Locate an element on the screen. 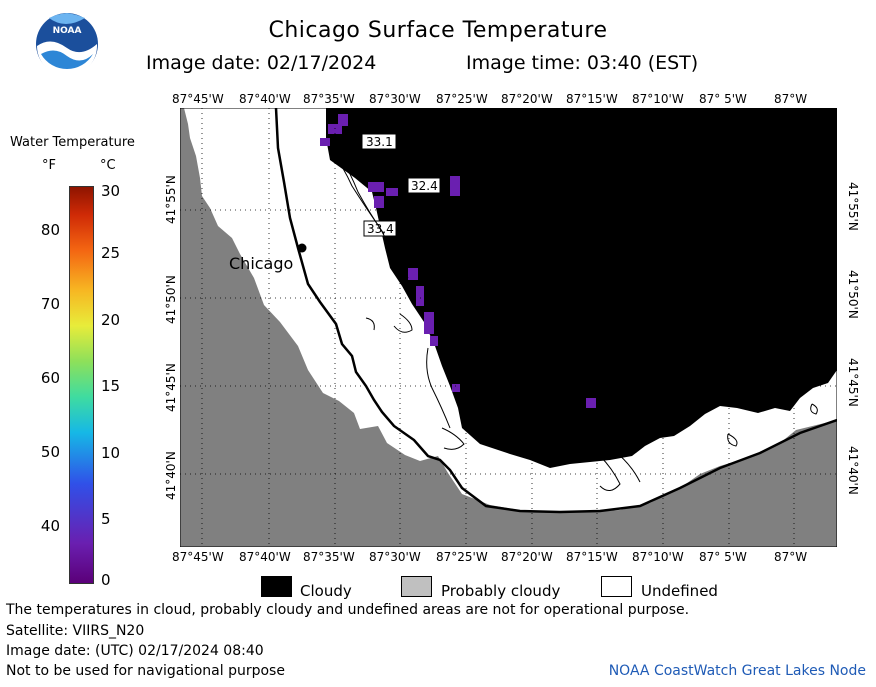  colorbar-f-tick: 80 is located at coordinates (50, 230).